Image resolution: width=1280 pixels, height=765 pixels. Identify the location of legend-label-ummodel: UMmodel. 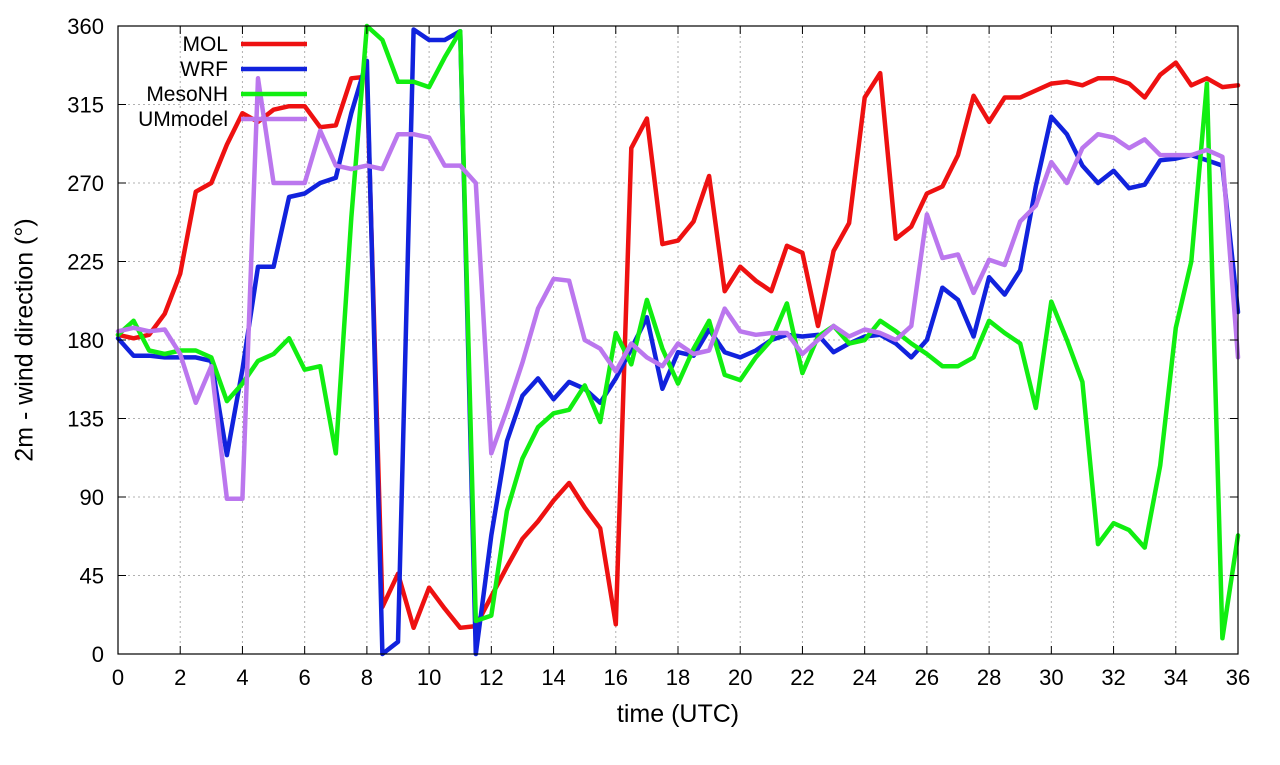
(183, 119).